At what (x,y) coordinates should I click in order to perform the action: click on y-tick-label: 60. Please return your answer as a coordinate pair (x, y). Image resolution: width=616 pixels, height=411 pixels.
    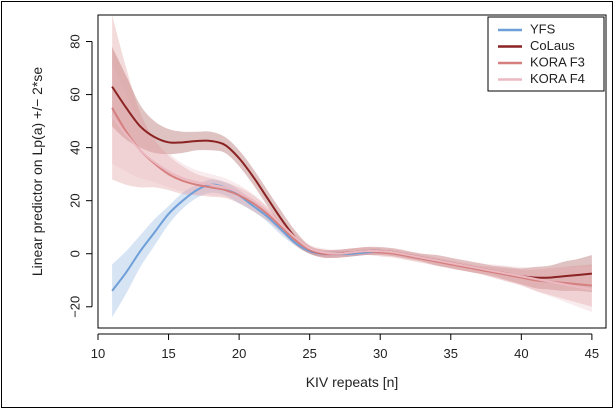
    Looking at the image, I should click on (74, 94).